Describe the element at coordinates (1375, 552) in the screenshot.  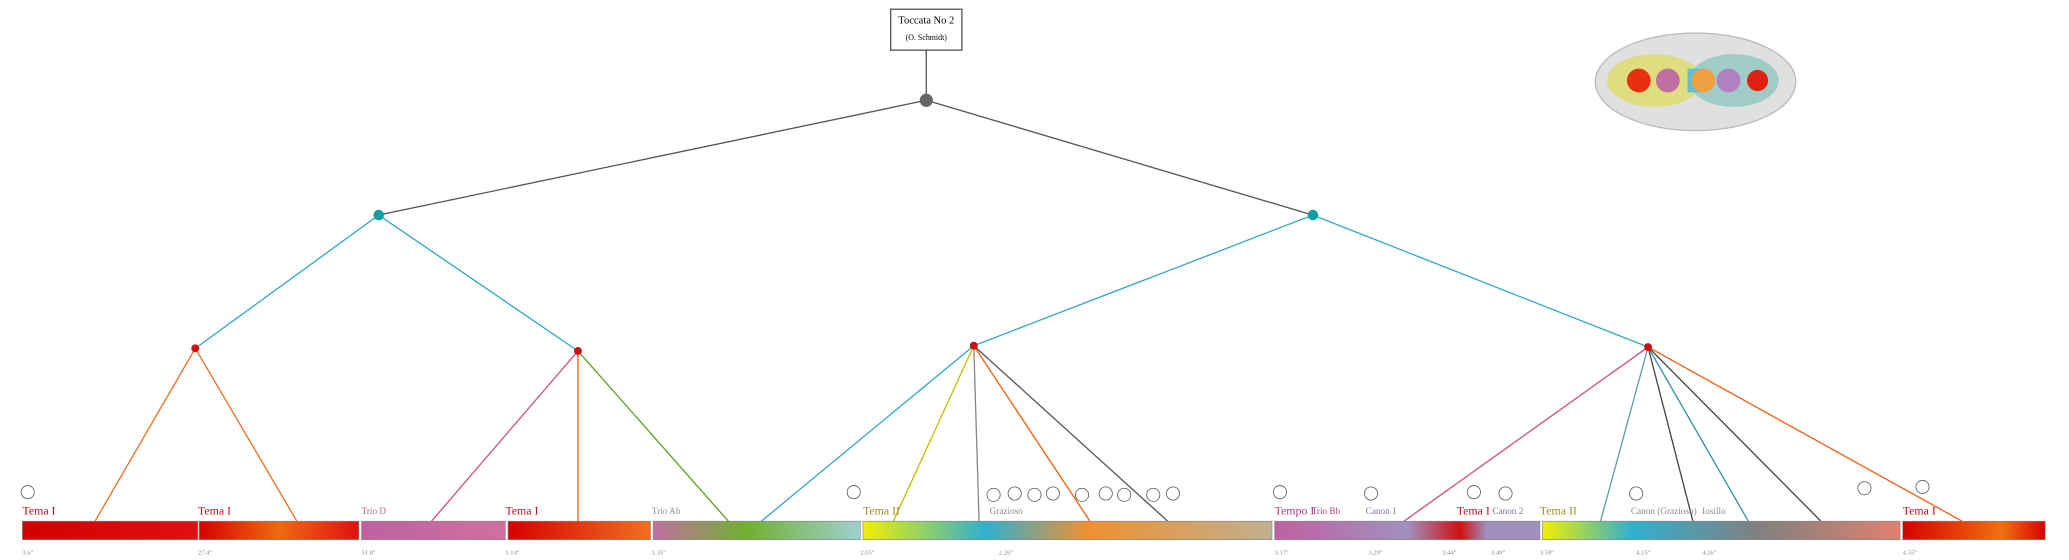
I see `time-label: 3.29''` at that location.